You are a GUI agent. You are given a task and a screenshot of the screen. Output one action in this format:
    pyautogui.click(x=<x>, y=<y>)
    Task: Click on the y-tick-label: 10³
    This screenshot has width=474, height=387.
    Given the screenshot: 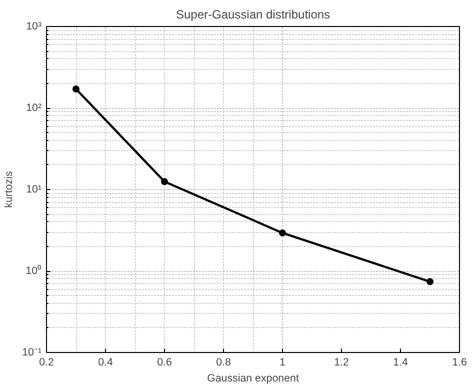 What is the action you would take?
    pyautogui.click(x=34, y=26)
    